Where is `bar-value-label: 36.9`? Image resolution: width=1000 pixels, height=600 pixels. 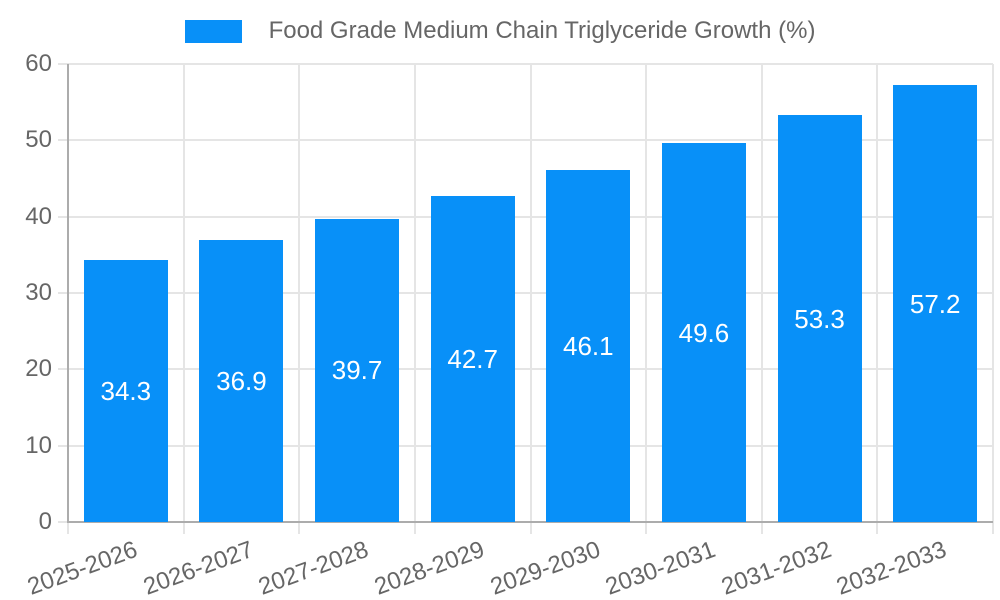 bar-value-label: 36.9 is located at coordinates (241, 381).